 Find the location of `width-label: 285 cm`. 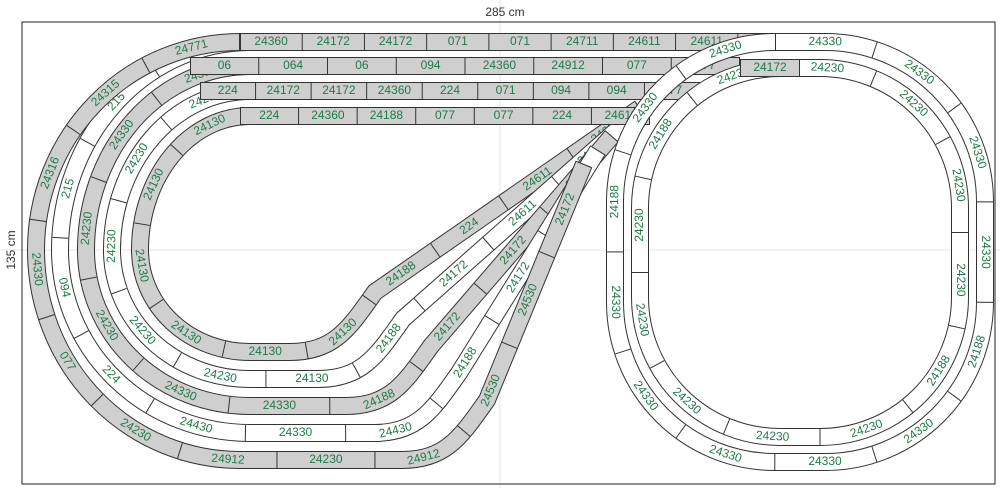

width-label: 285 cm is located at coordinates (504, 12).